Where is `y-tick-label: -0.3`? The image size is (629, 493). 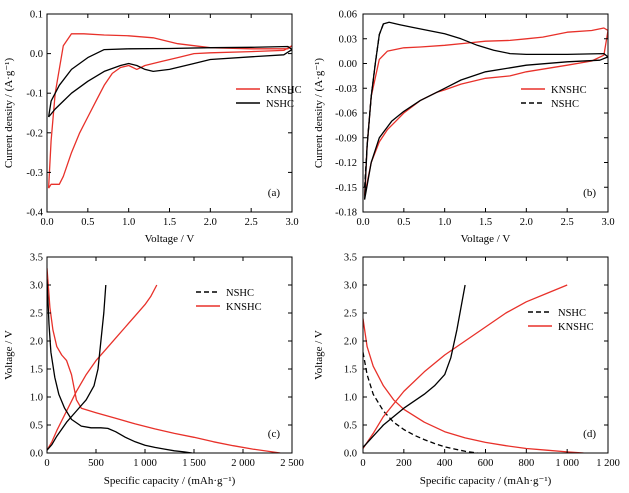 y-tick-label: -0.3 is located at coordinates (34, 173).